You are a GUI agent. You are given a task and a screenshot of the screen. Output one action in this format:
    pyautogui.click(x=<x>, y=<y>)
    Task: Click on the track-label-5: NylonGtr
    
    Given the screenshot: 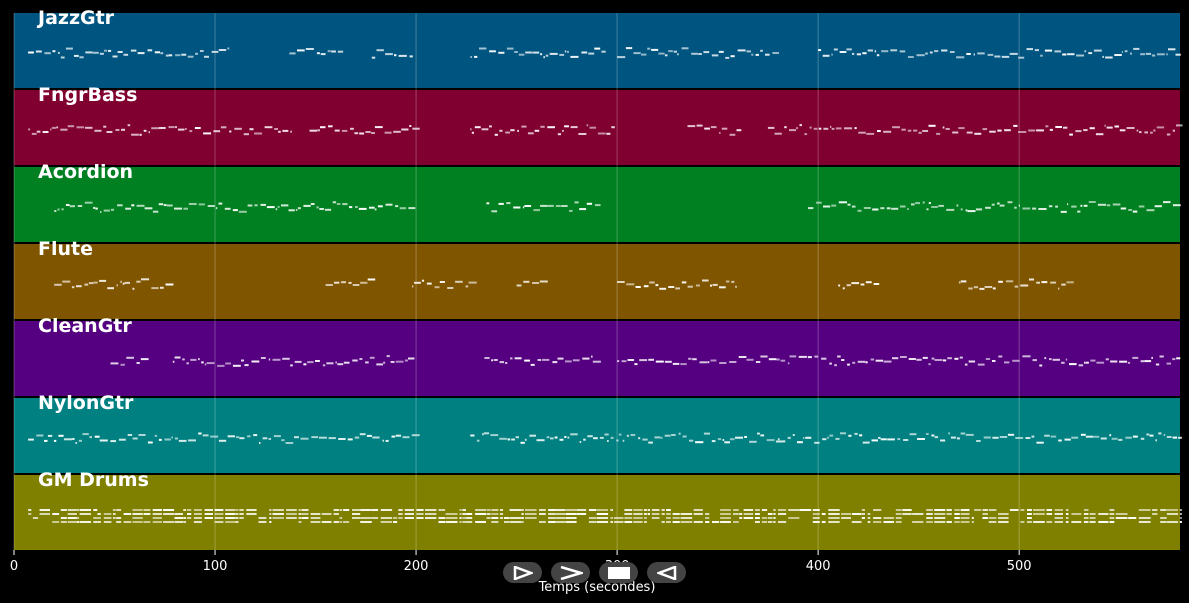 What is the action you would take?
    pyautogui.click(x=86, y=403)
    